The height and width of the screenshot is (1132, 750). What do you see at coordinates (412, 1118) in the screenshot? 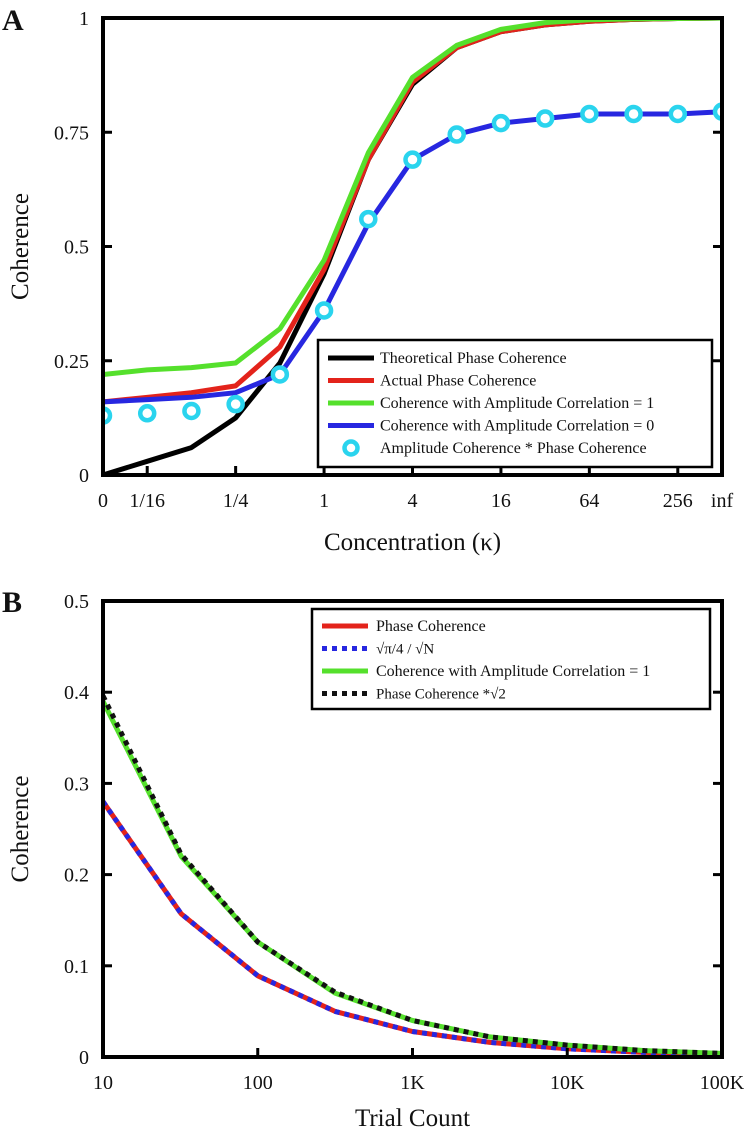
I see `x-axis-title: Trial Count` at bounding box center [412, 1118].